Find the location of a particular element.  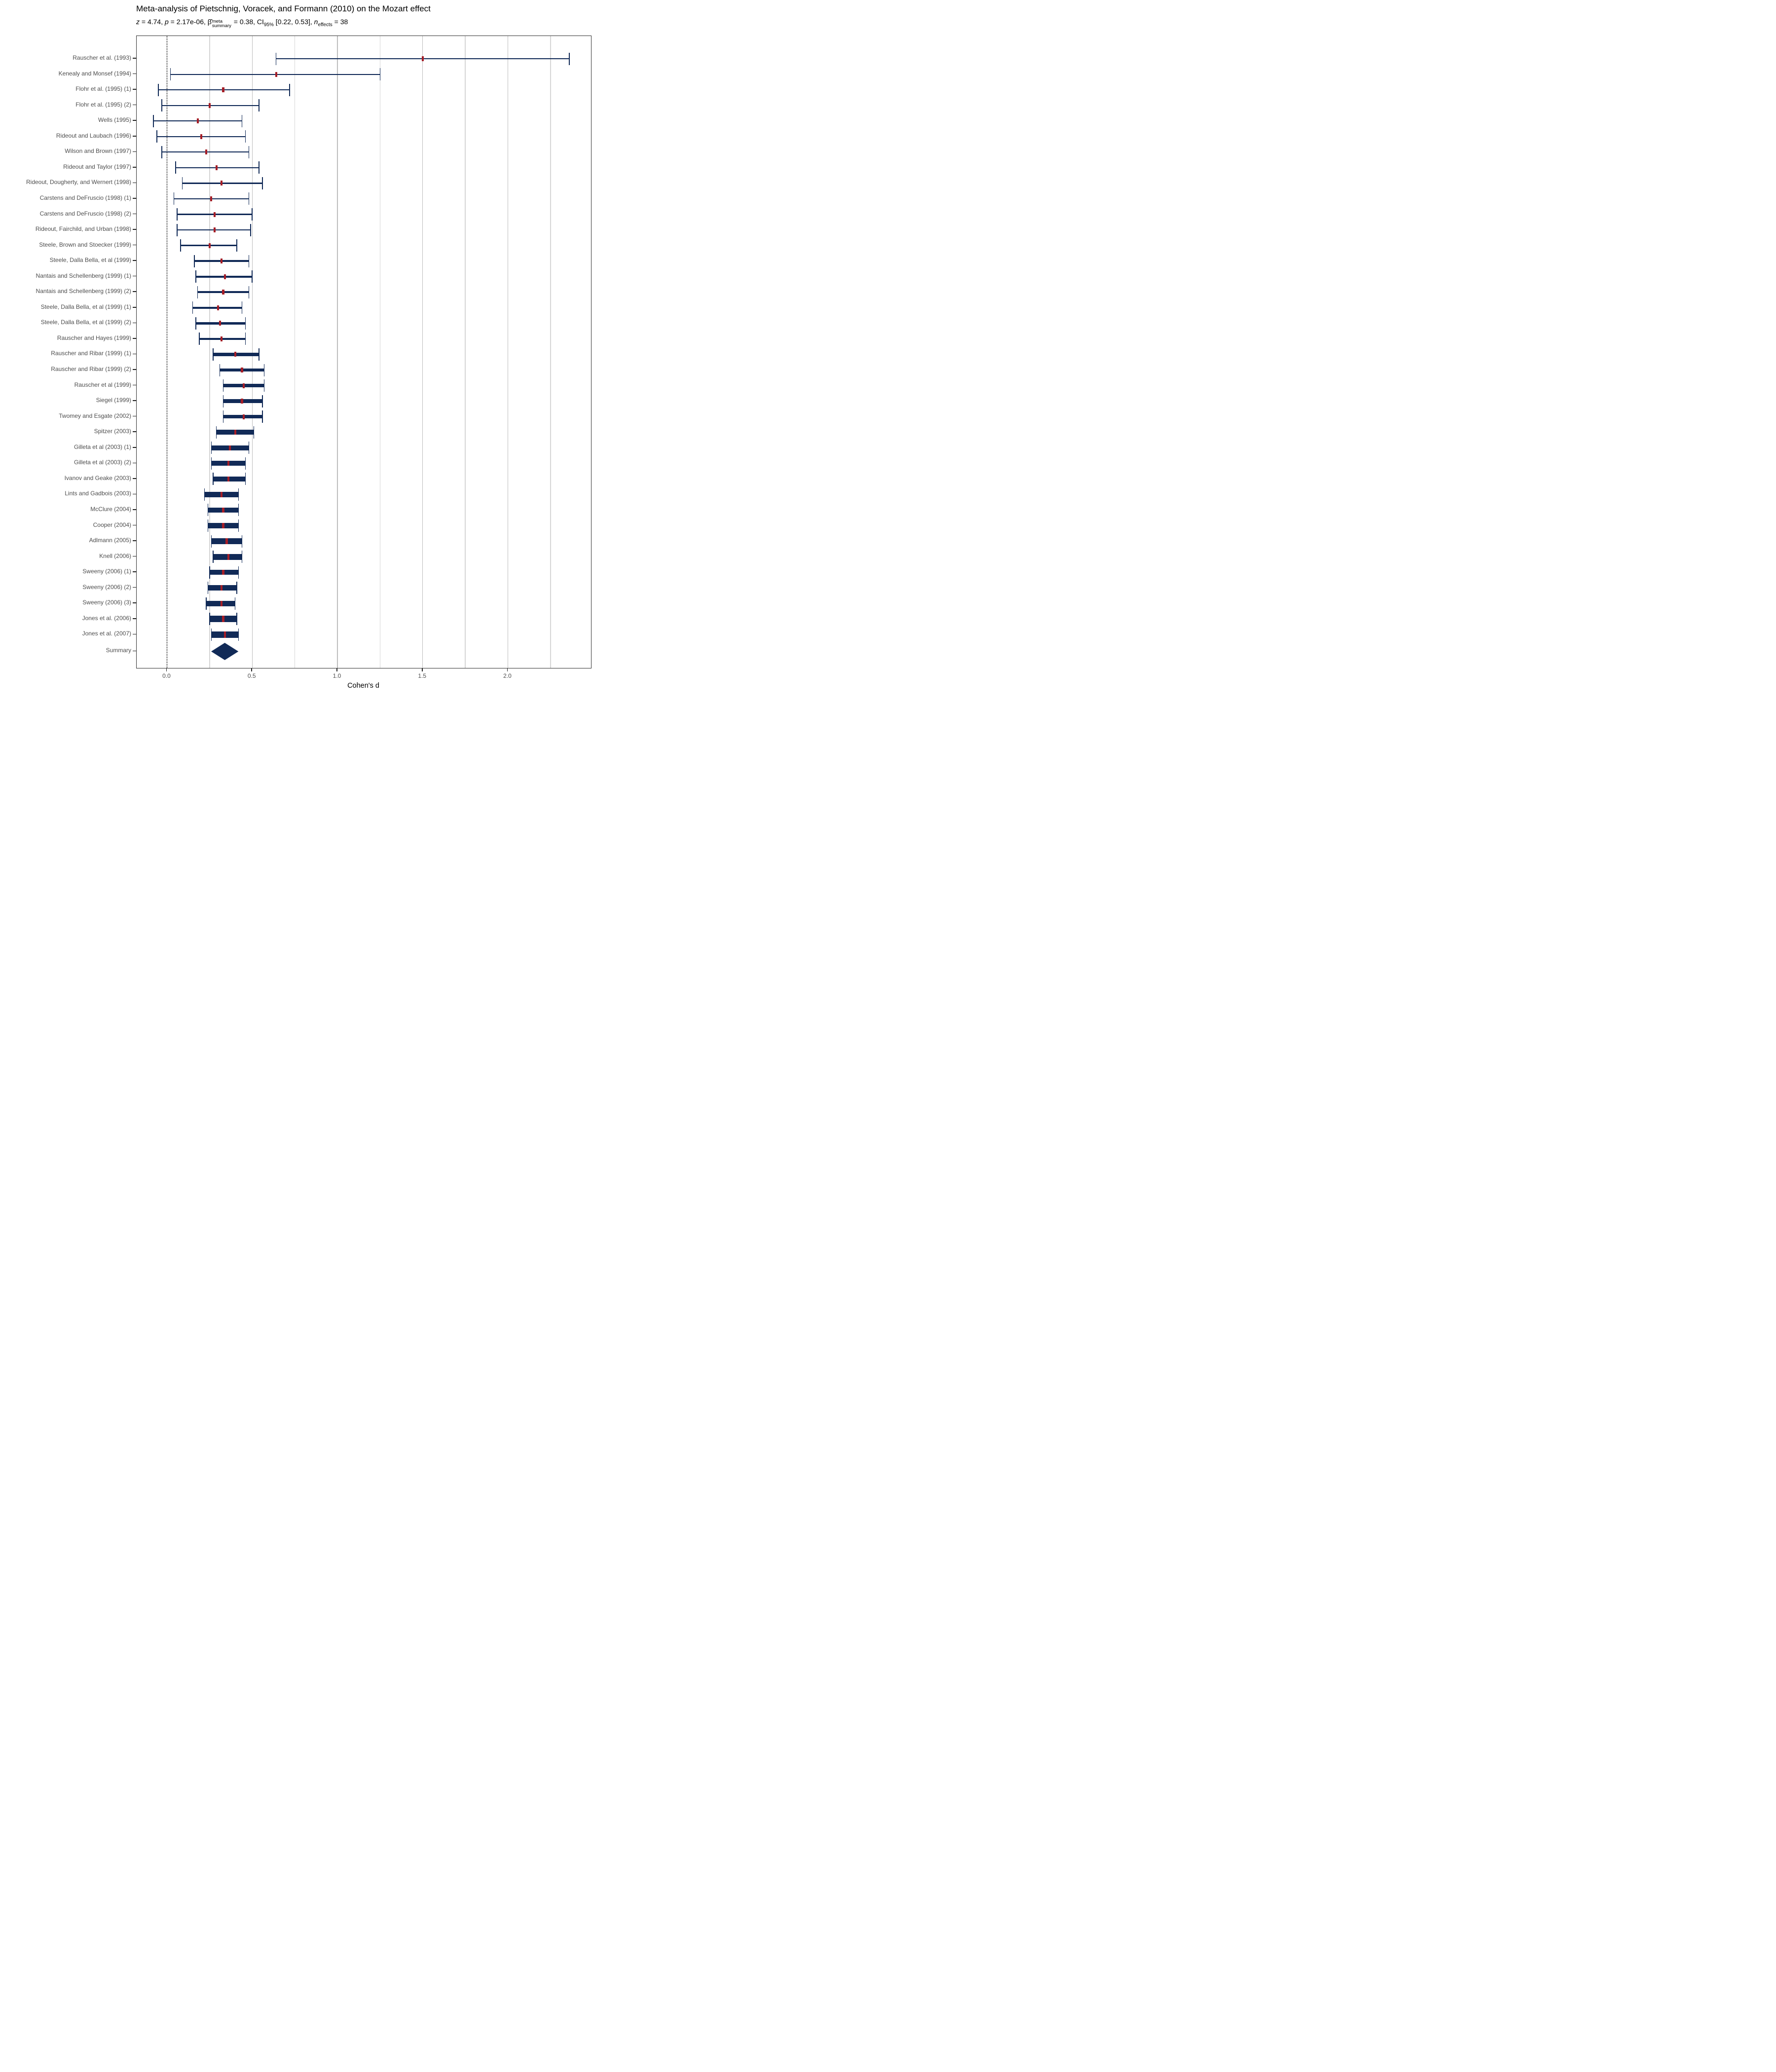

study-label: Flohr et al. (1995) (1) is located at coordinates (103, 89).